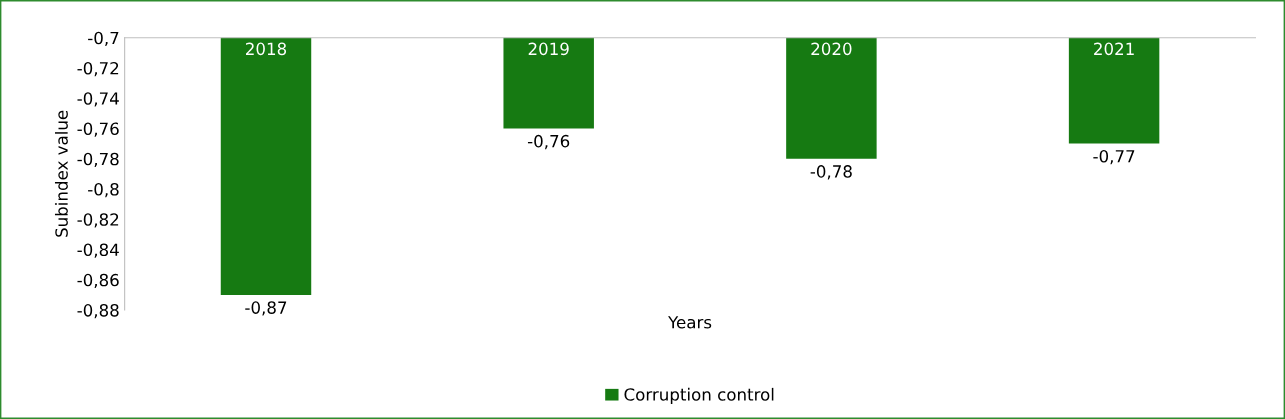  What do you see at coordinates (266, 49) in the screenshot?
I see `x-tick-label: 2018` at bounding box center [266, 49].